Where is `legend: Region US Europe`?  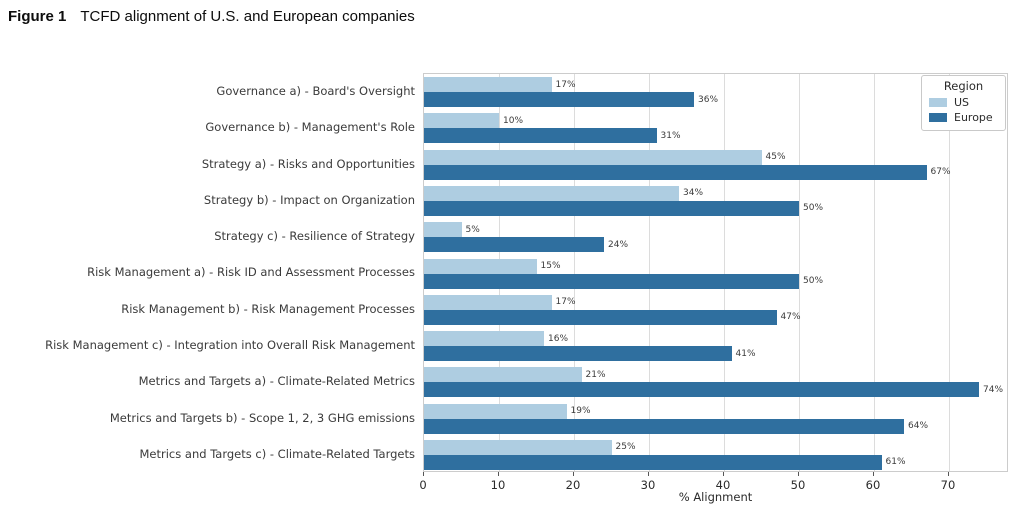 legend: Region US Europe is located at coordinates (963, 103).